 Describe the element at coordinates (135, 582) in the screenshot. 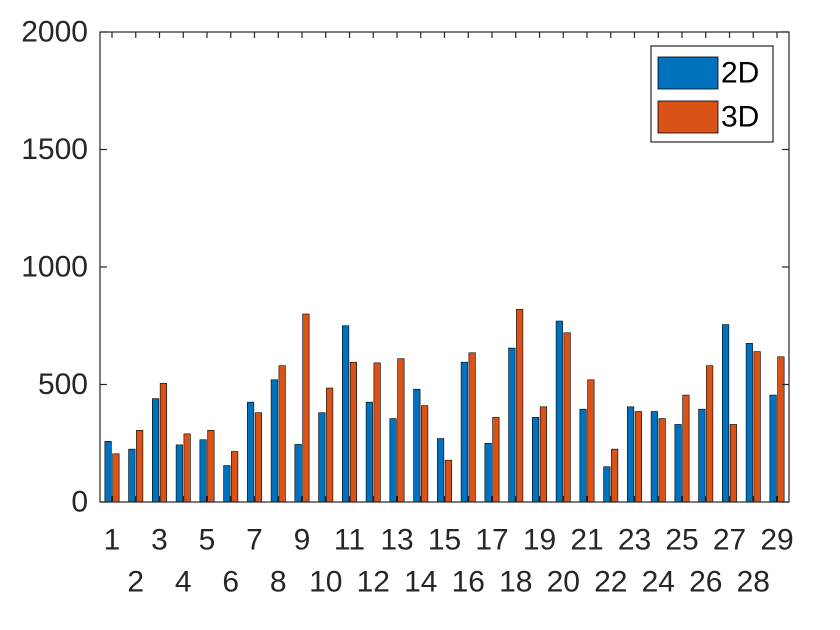

I see `x-tick-label: 2` at that location.